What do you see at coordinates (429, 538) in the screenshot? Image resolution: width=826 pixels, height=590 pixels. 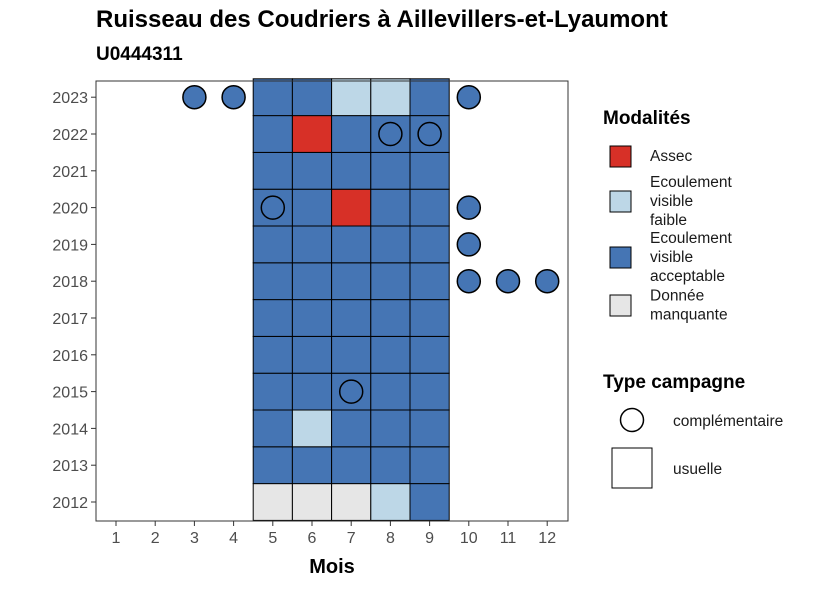 I see `x-tick-label: 9` at bounding box center [429, 538].